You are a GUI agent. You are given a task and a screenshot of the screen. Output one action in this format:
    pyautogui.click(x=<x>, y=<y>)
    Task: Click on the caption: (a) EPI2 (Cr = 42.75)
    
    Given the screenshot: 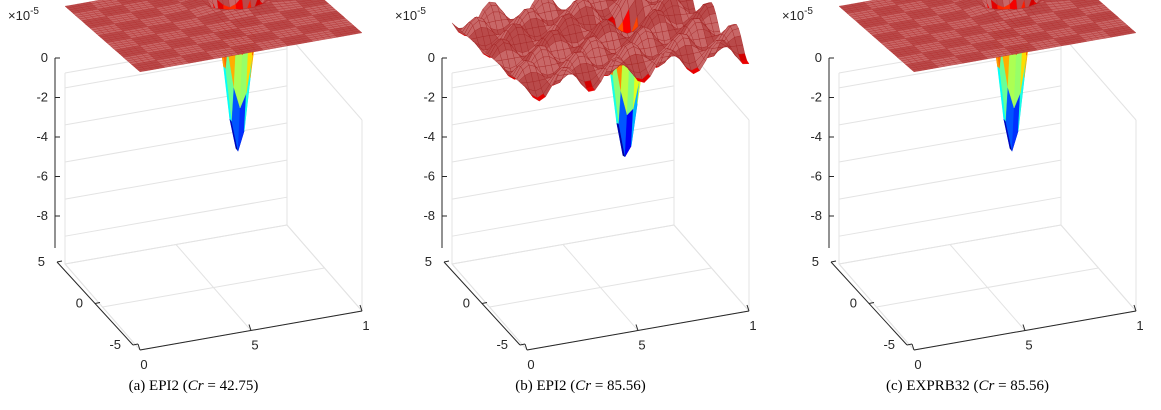 What is the action you would take?
    pyautogui.click(x=193, y=386)
    